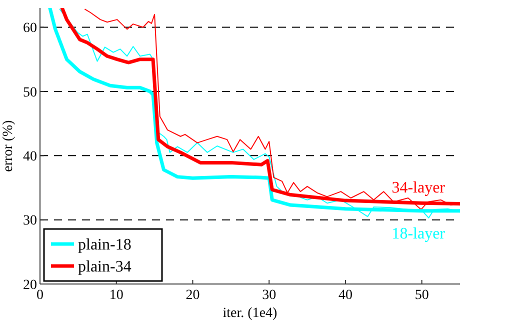 This screenshot has width=505, height=323. Describe the element at coordinates (40, 295) in the screenshot. I see `x-tick-label: 0` at that location.